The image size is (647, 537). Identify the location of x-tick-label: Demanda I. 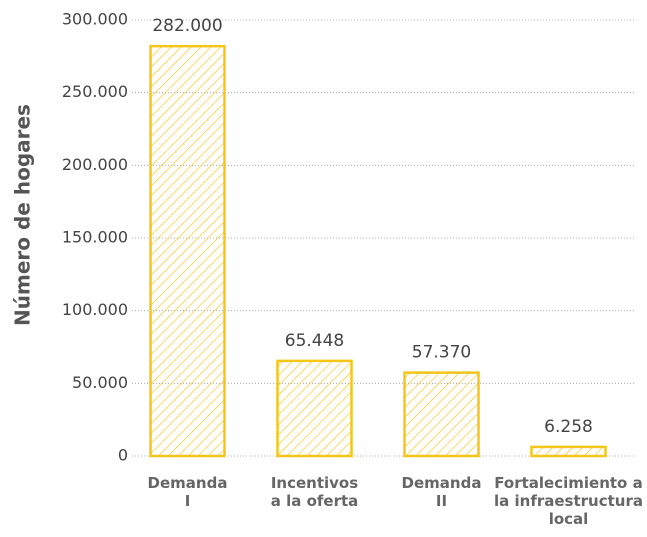
(187, 492).